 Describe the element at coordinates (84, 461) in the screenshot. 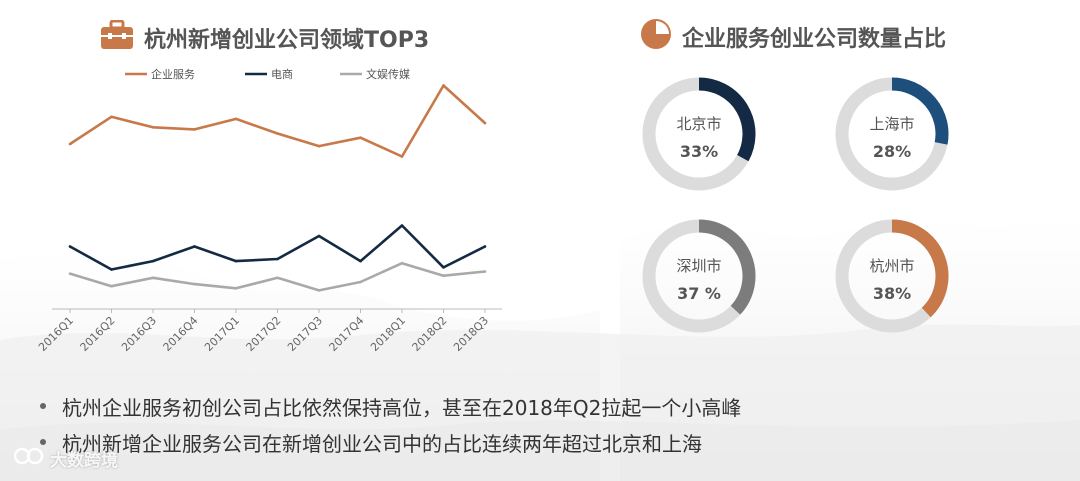

I see `watermark-text: 大数跨境` at that location.